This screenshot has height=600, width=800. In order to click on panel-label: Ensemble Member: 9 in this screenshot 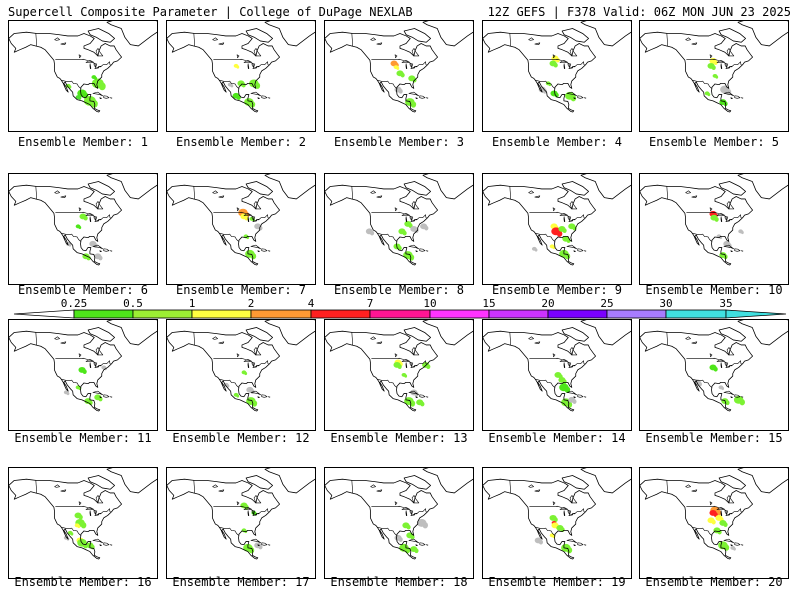, I will do `click(557, 290)`.